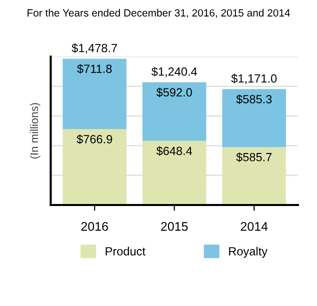 This screenshot has width=317, height=306. What do you see at coordinates (126, 251) in the screenshot?
I see `legend-label: Product` at bounding box center [126, 251].